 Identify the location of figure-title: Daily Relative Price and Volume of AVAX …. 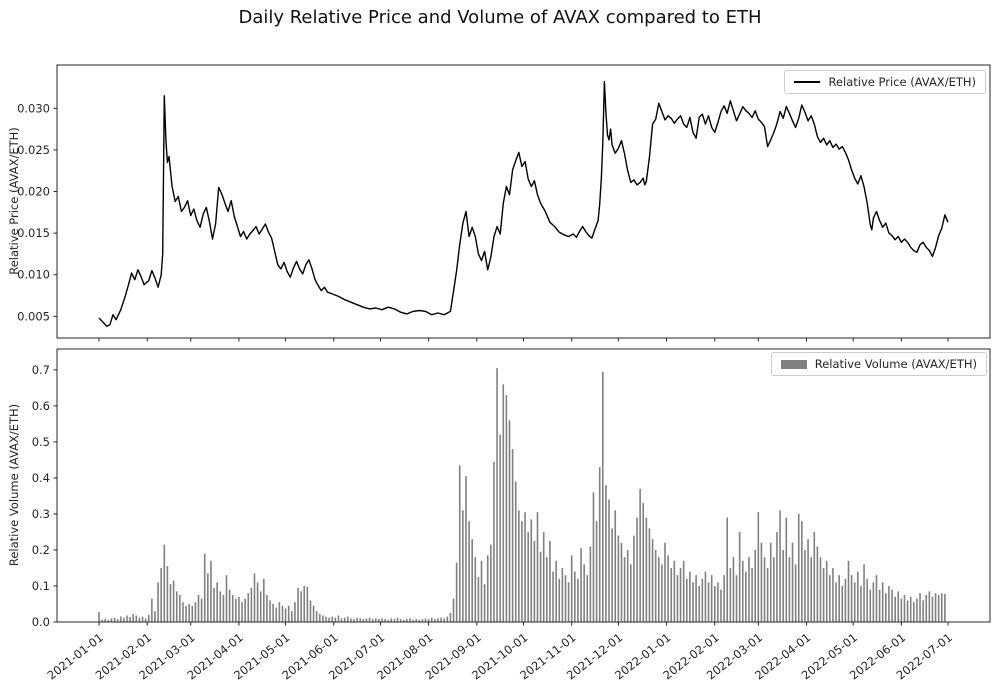
(500, 17).